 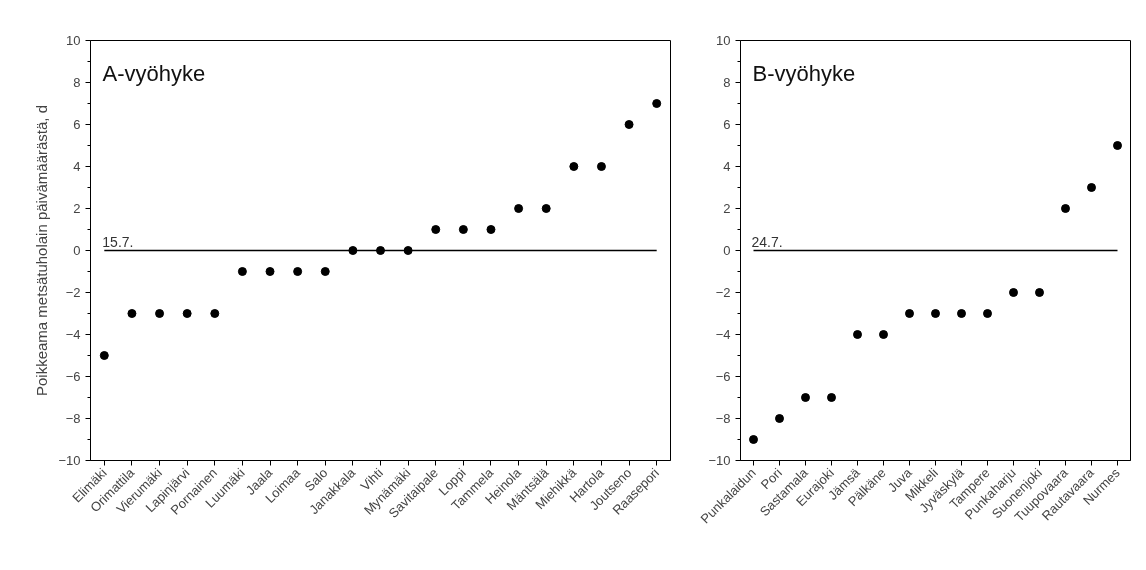 What do you see at coordinates (767, 241) in the screenshot?
I see `annotation: 24.7.` at bounding box center [767, 241].